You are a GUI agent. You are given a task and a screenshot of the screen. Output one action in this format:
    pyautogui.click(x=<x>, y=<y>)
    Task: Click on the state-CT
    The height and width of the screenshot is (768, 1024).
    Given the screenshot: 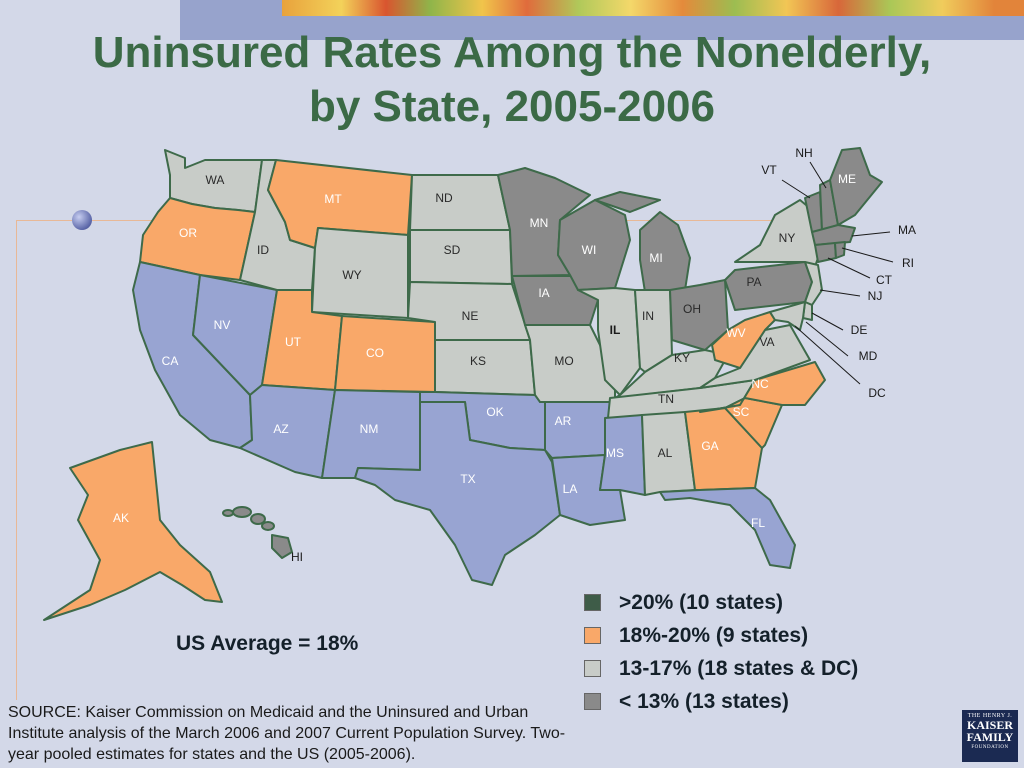 What is the action you would take?
    pyautogui.click(x=825, y=252)
    